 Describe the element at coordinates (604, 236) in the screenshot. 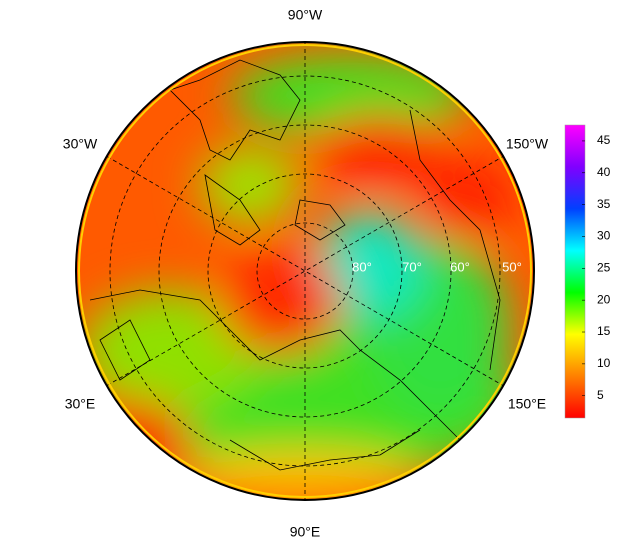

I see `colorbar-tick-label: 30` at that location.